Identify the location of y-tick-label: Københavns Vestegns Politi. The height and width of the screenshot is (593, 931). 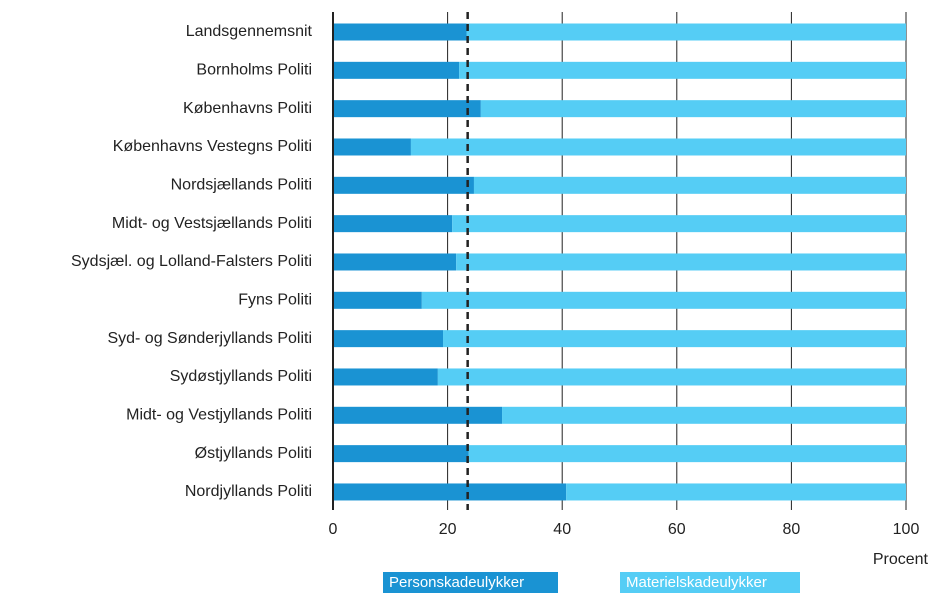
(212, 146).